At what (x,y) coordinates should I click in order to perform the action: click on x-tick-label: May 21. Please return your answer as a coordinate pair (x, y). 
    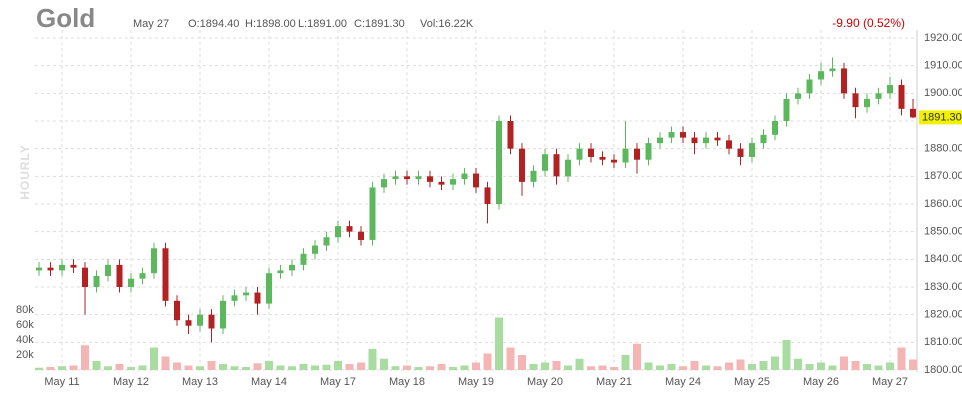
    Looking at the image, I should click on (614, 382).